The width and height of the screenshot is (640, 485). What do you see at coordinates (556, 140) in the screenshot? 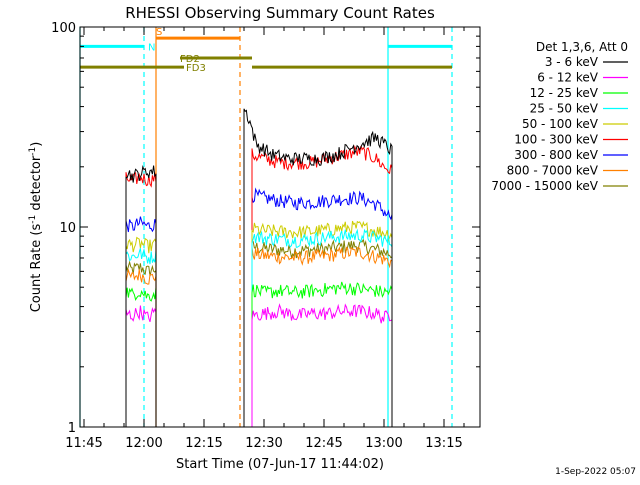
I see `legend-label-5: 100 - 300 keV` at bounding box center [556, 140].